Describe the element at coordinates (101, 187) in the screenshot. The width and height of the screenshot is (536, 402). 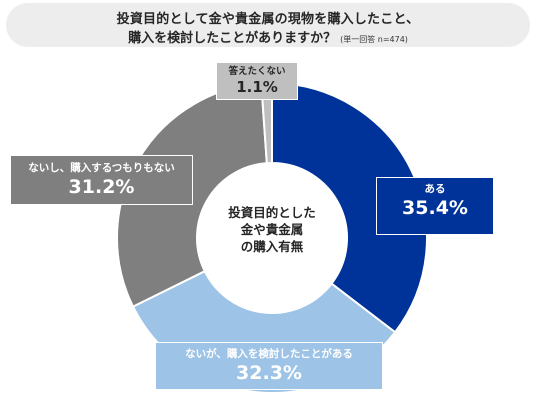
I see `data-label-nai-value: 31.2%` at that location.